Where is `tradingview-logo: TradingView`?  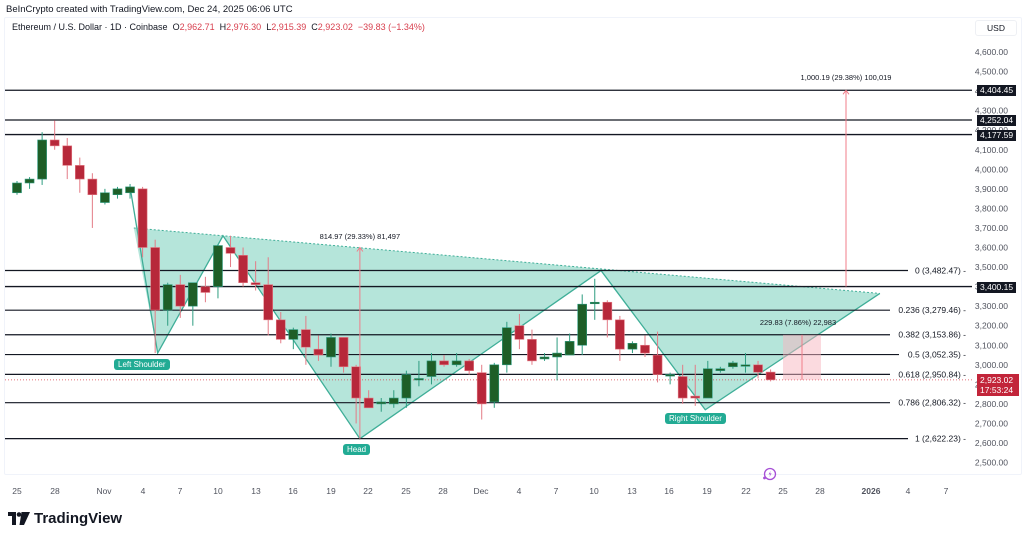
tradingview-logo: TradingView is located at coordinates (65, 518).